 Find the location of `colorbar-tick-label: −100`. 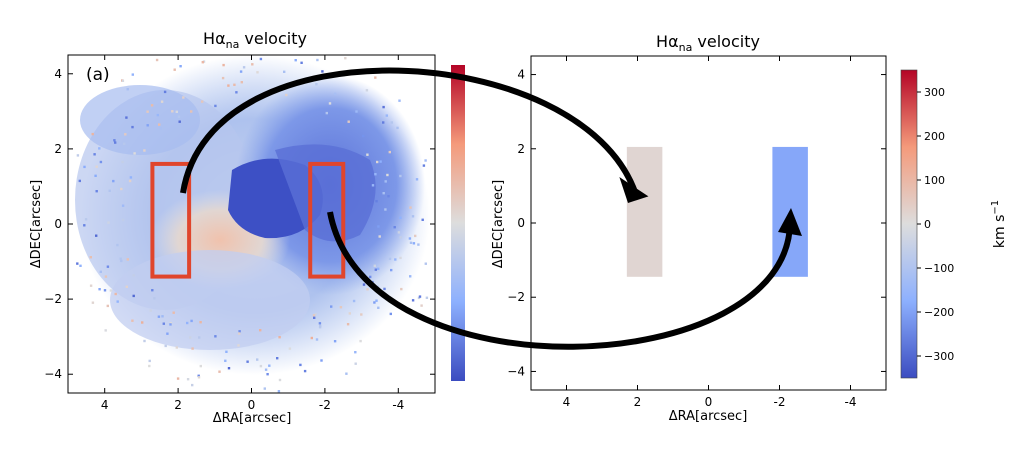

colorbar-tick-label: −100 is located at coordinates (939, 268).